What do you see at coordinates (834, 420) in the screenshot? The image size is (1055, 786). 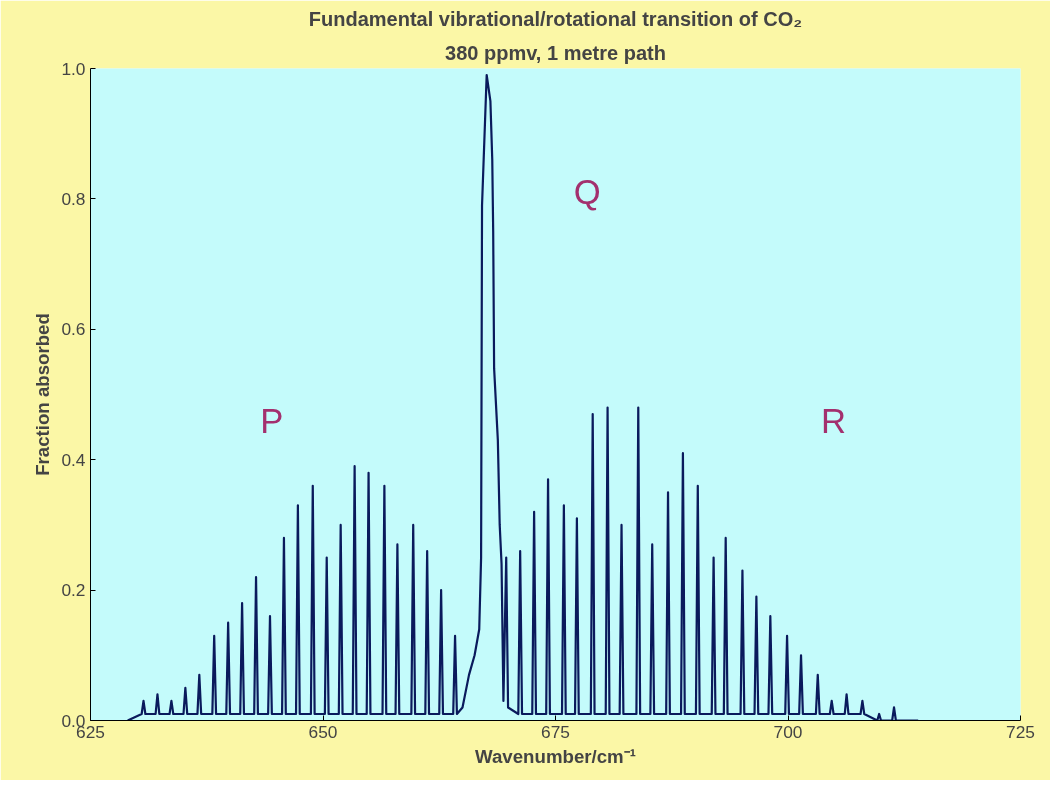 I see `annotation: R` at bounding box center [834, 420].